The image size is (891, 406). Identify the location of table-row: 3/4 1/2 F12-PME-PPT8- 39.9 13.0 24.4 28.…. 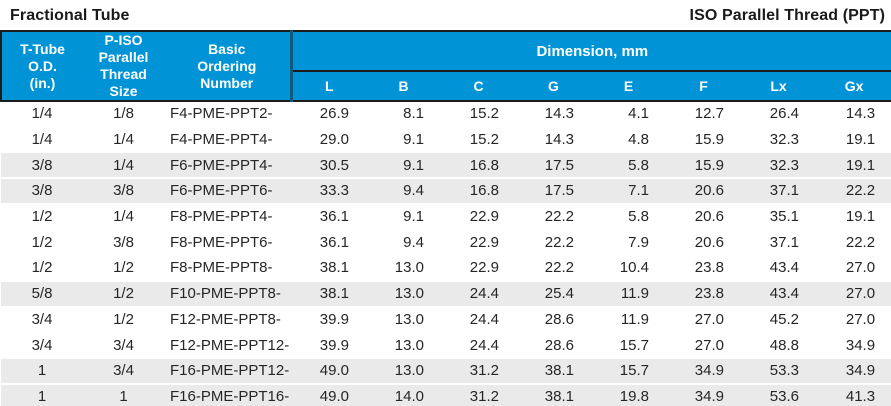
(446, 320).